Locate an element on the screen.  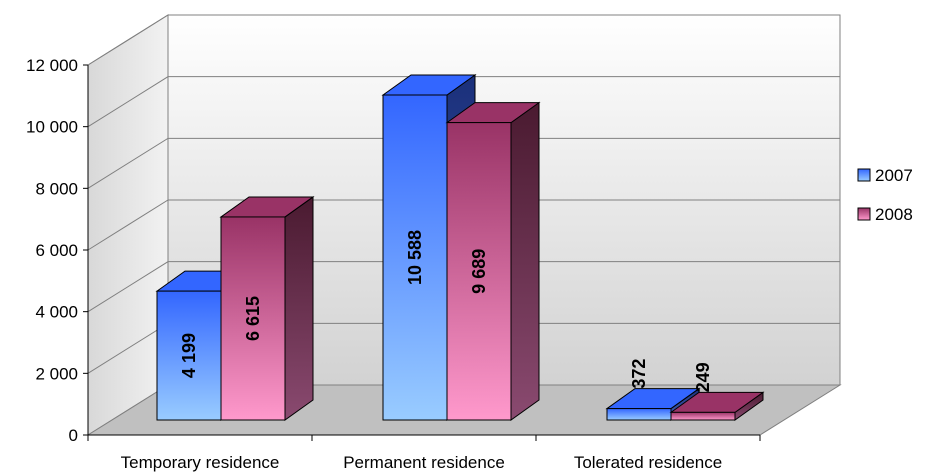
y-tick-label: 6 000 is located at coordinates (56, 250).